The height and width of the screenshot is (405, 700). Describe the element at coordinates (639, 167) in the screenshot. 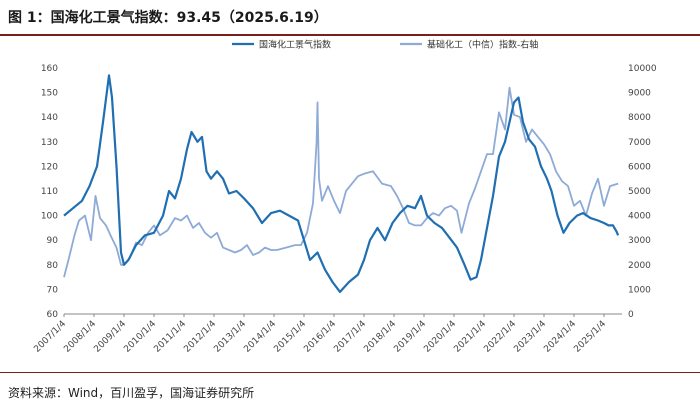

I see `y-right-tick-label: 6000` at that location.